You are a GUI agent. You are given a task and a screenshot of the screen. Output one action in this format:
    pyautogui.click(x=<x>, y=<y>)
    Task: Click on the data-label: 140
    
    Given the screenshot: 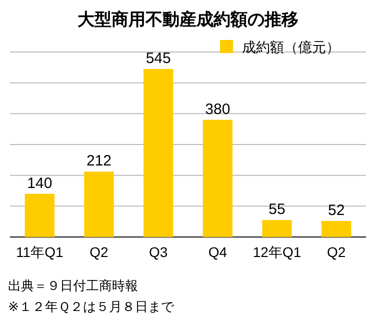 What is the action you would take?
    pyautogui.click(x=39, y=183)
    